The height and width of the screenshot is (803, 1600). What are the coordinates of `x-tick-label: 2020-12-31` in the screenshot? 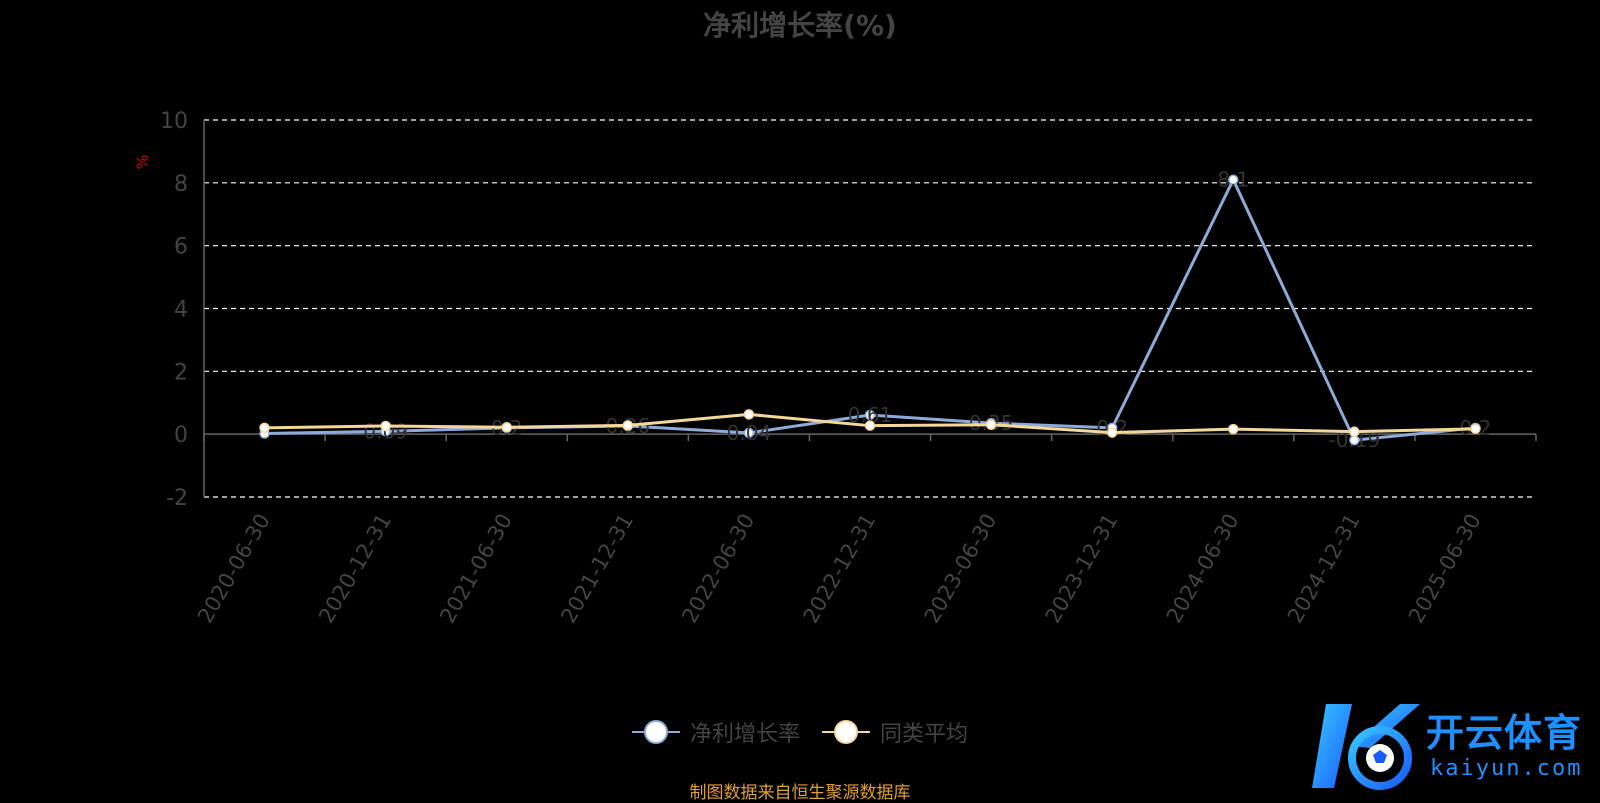 It's located at (355, 569).